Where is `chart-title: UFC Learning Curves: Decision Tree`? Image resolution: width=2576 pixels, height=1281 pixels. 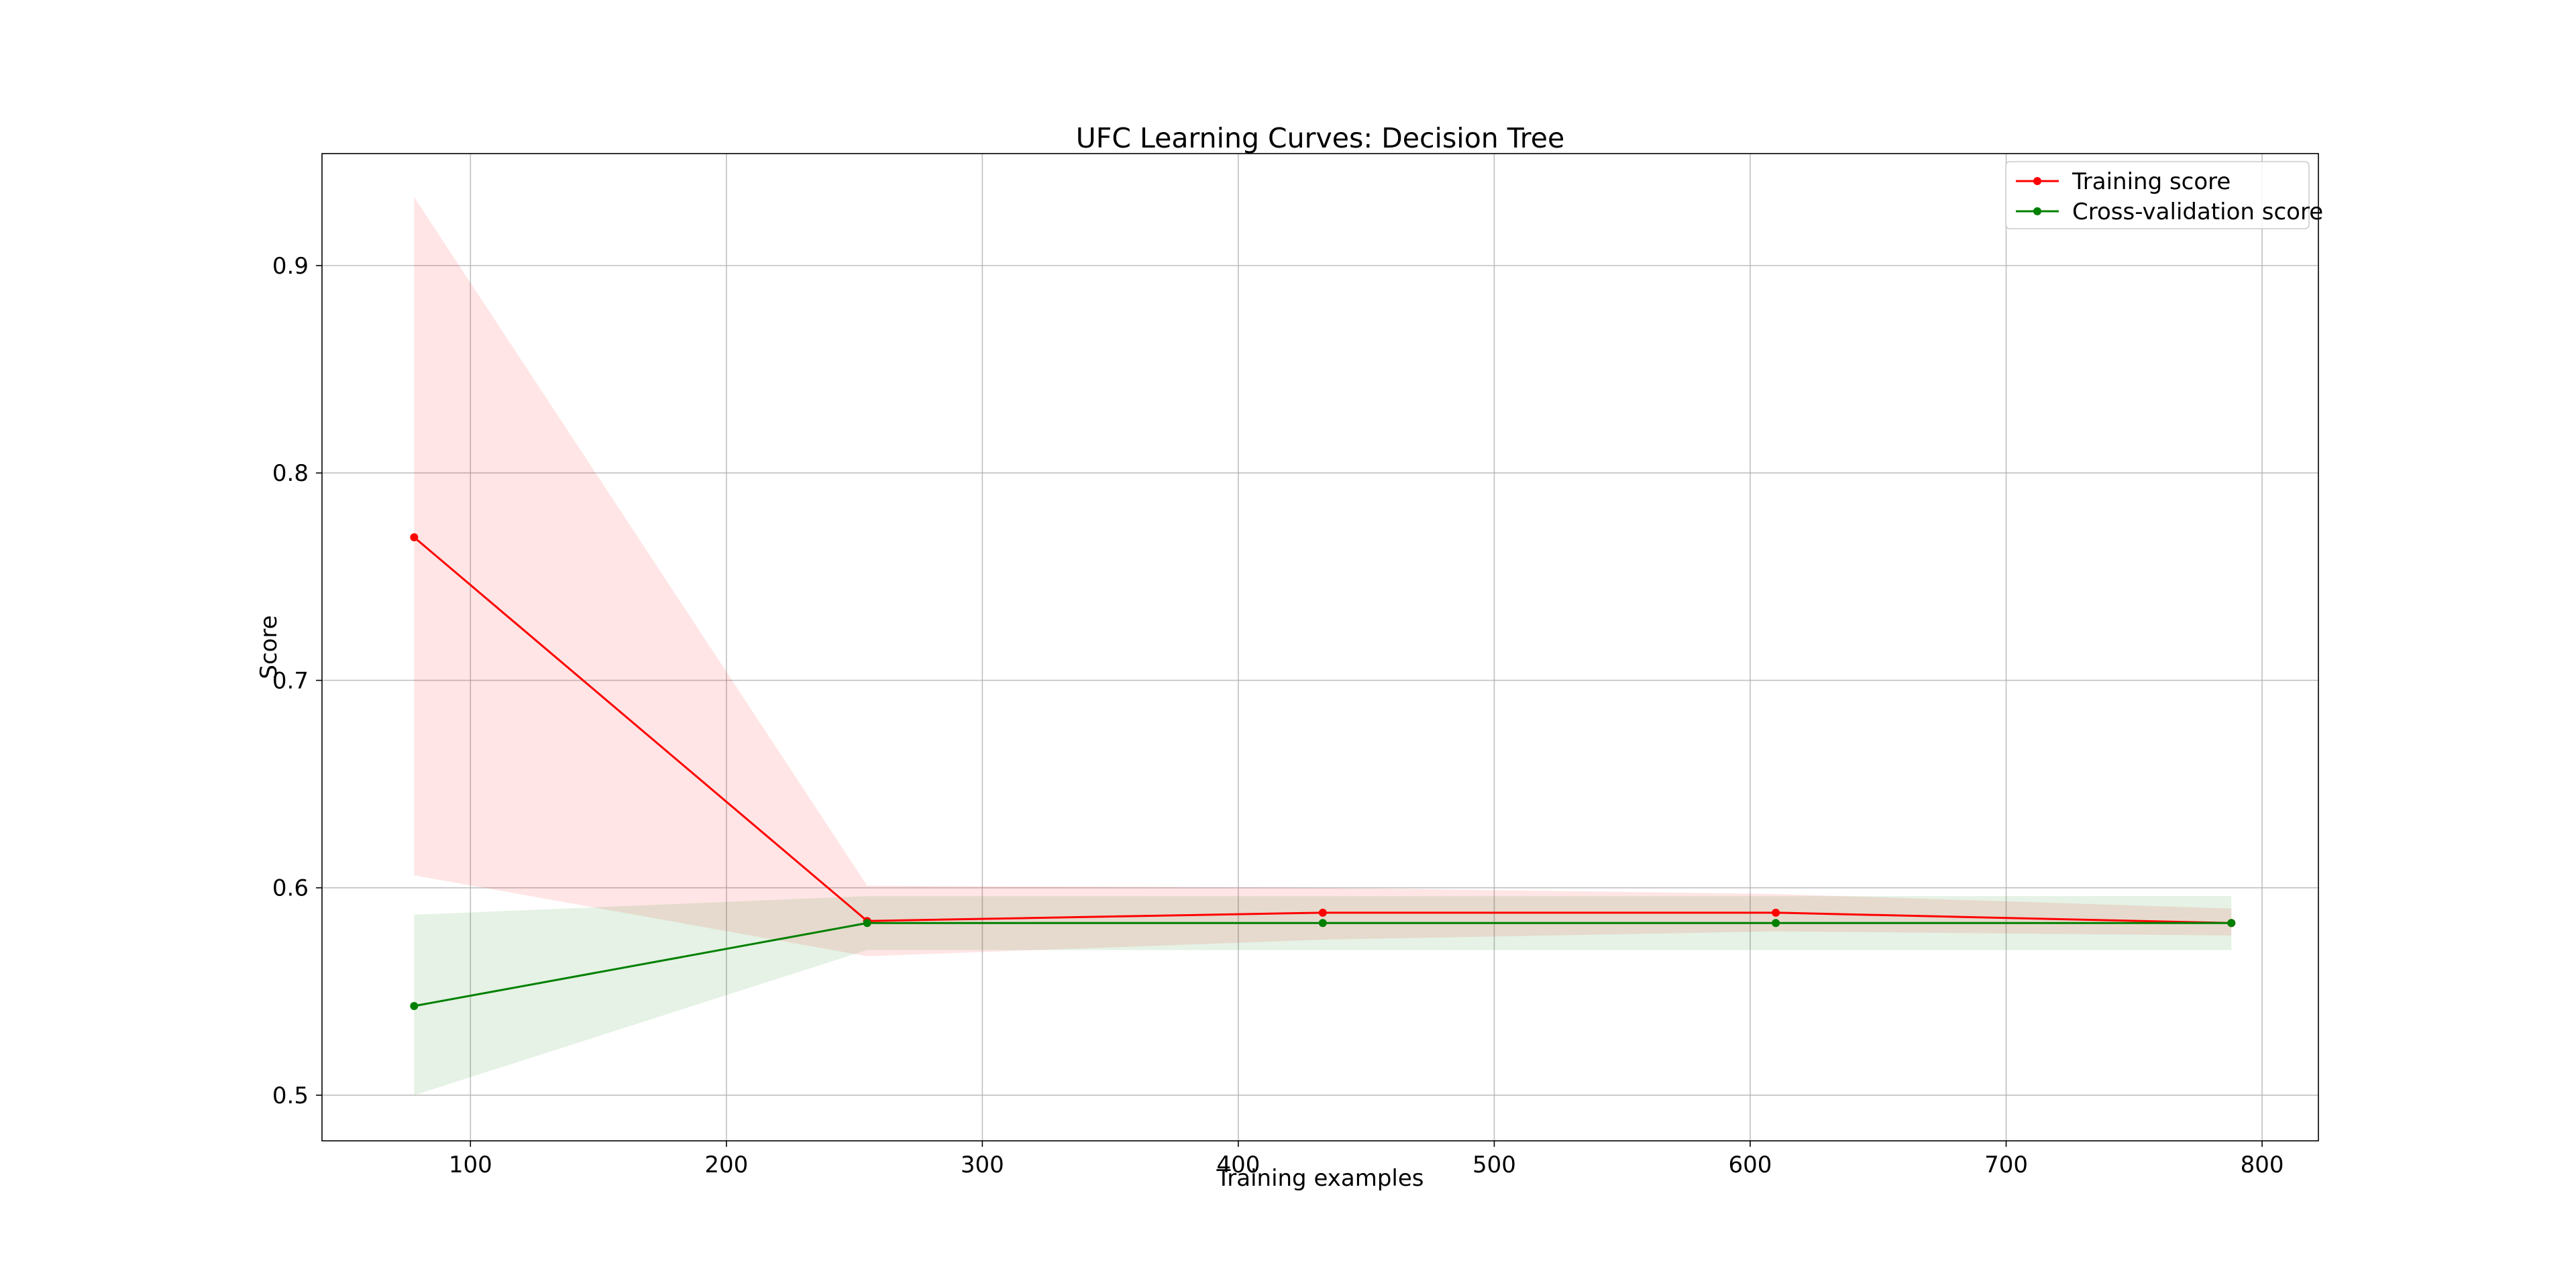 chart-title: UFC Learning Curves: Decision Tree is located at coordinates (1320, 138).